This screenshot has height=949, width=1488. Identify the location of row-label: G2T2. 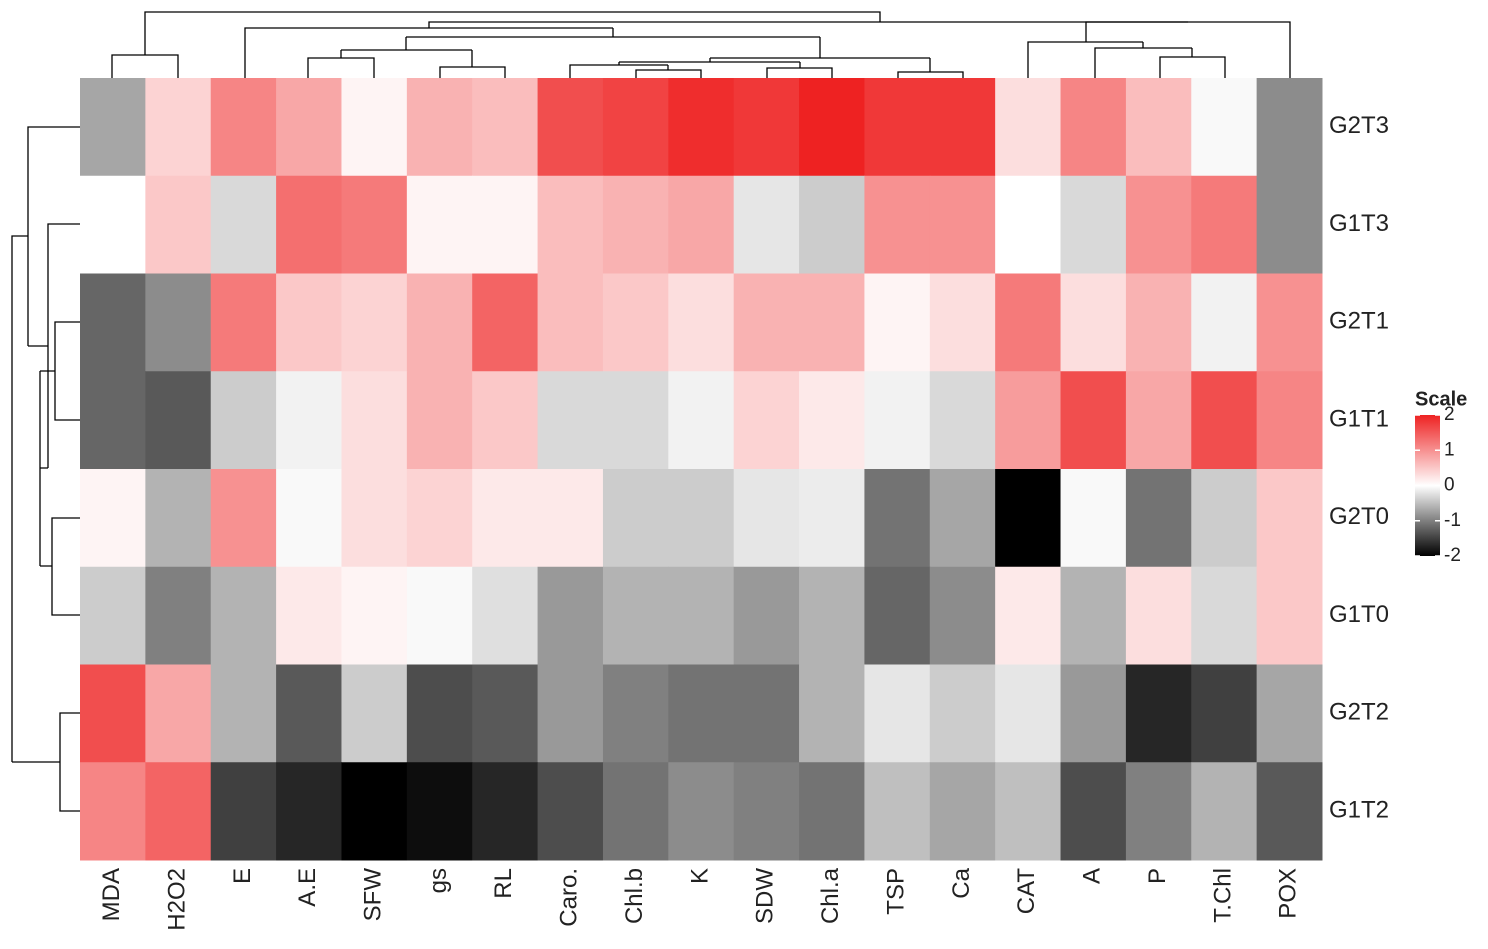
(1359, 712).